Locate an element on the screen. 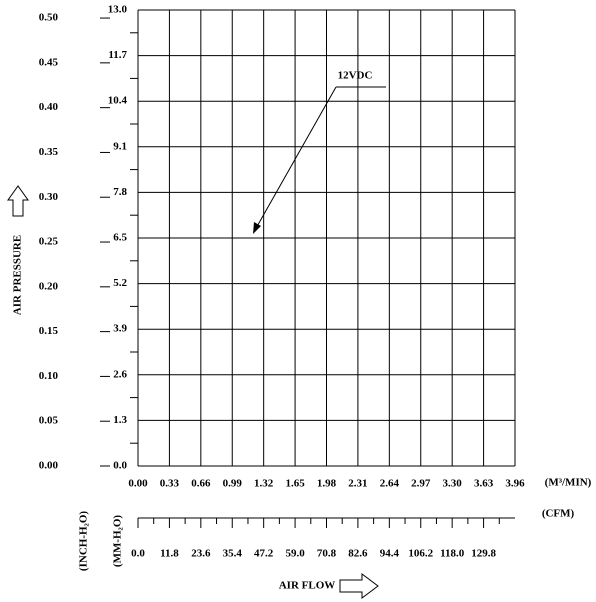 This screenshot has height=602, width=596. up-arrow is located at coordinates (18, 201).